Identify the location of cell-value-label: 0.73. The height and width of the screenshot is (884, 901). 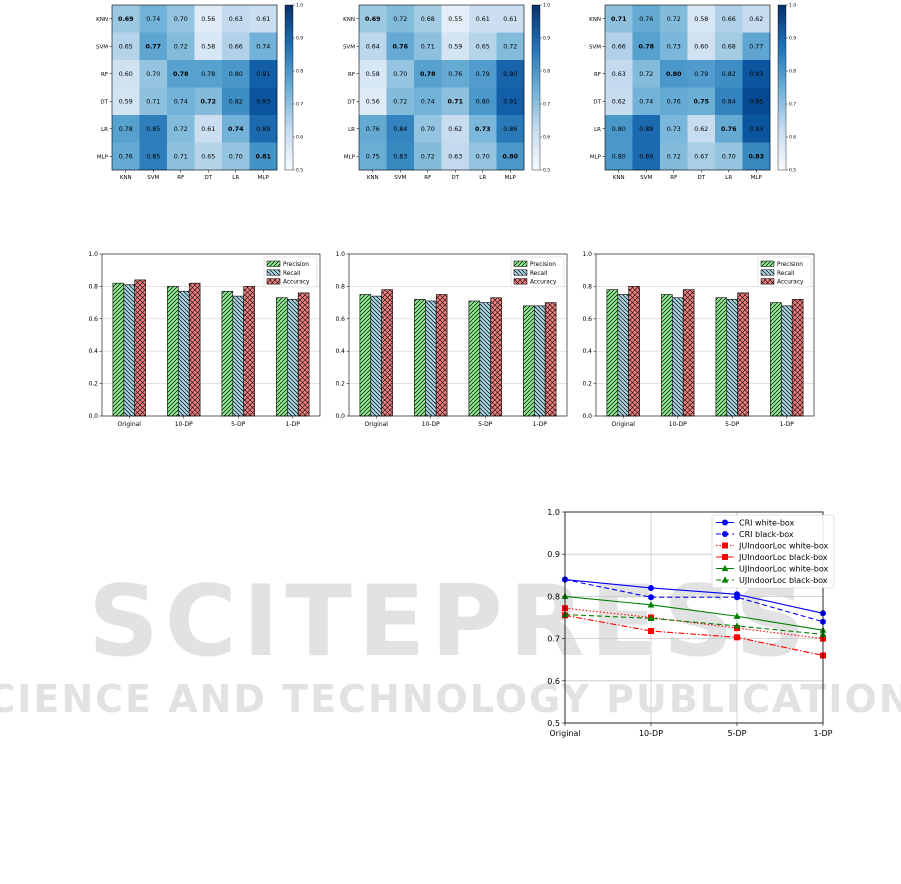
(483, 129).